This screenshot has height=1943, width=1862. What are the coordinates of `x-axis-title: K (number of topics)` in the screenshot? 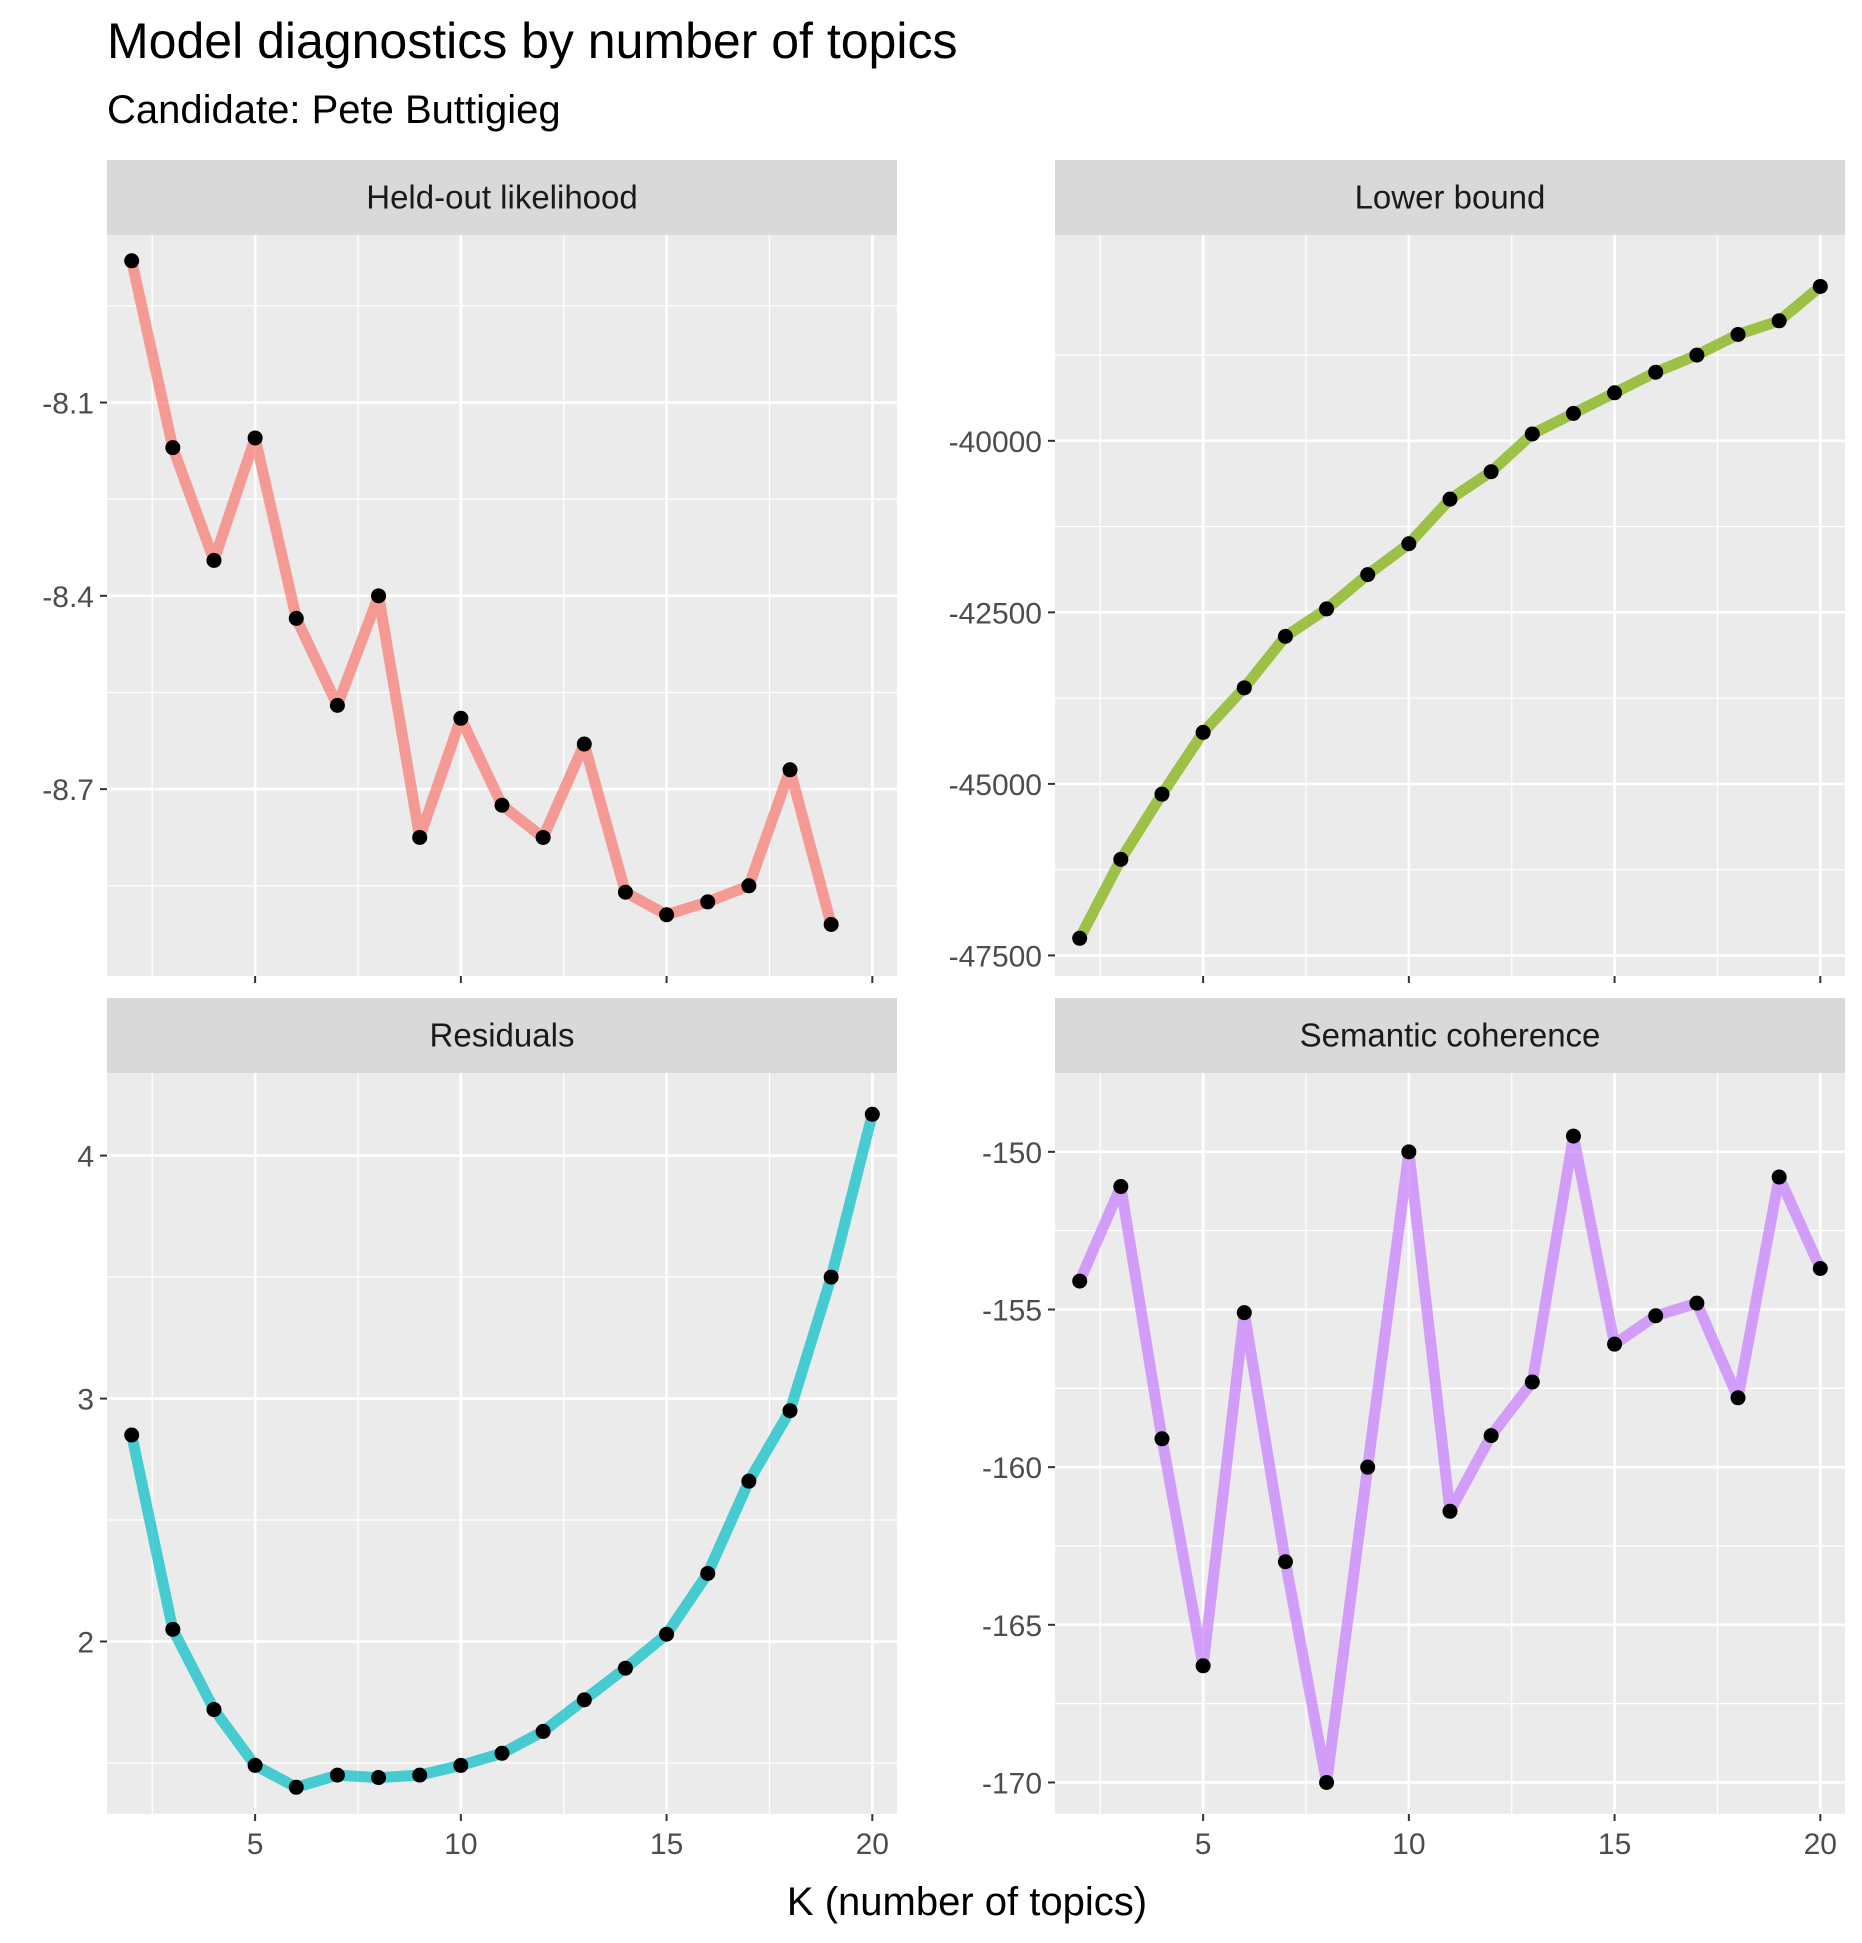 It's located at (967, 1902).